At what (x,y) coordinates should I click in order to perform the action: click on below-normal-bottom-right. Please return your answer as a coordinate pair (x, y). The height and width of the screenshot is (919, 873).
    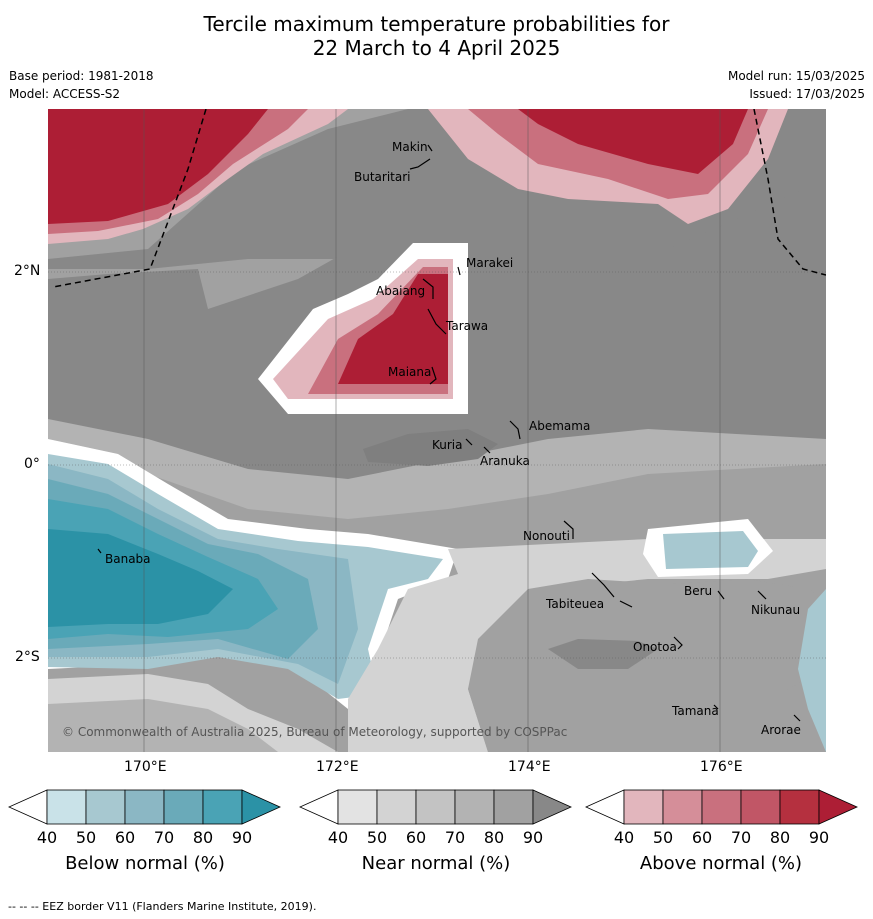
    Looking at the image, I should click on (812, 670).